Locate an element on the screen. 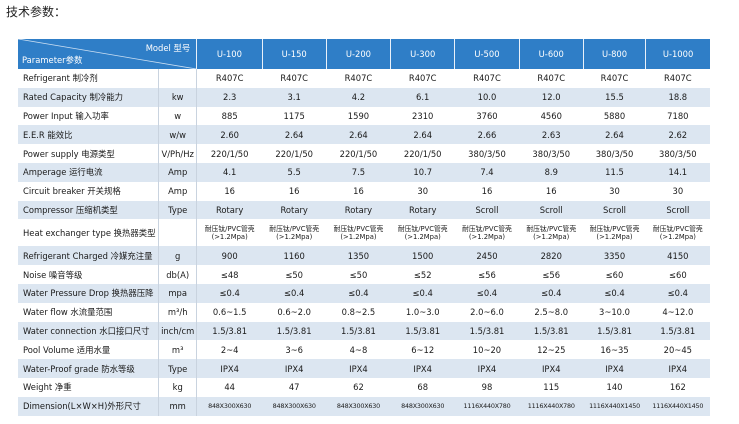 The height and width of the screenshot is (424, 739). value-cell: 15.5 is located at coordinates (614, 97).